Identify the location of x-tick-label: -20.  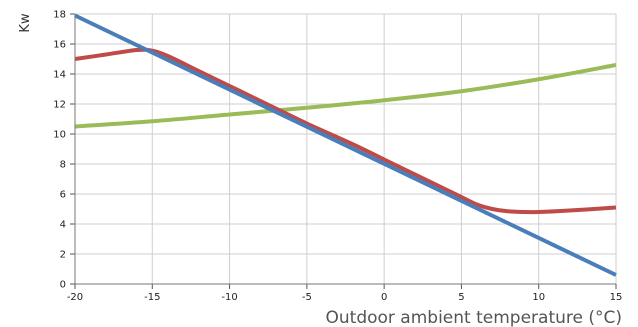
(75, 297).